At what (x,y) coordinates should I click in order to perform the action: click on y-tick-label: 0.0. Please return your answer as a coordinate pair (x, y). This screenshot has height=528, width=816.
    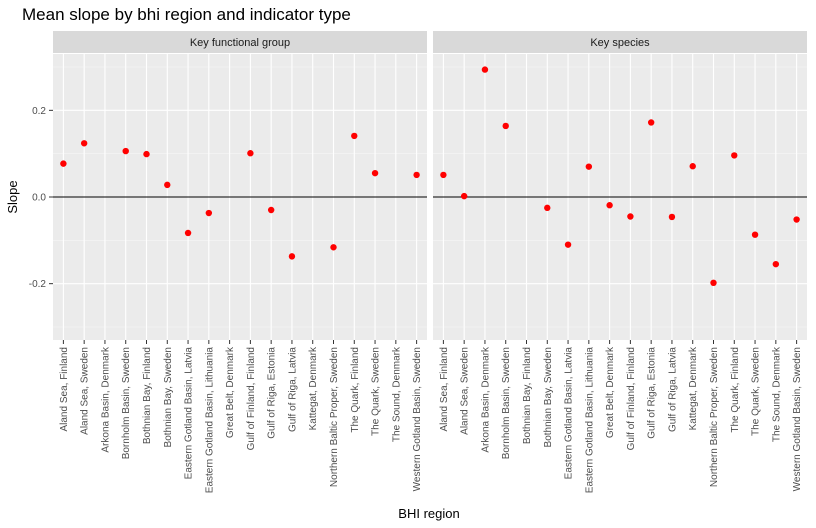
    Looking at the image, I should click on (39, 198).